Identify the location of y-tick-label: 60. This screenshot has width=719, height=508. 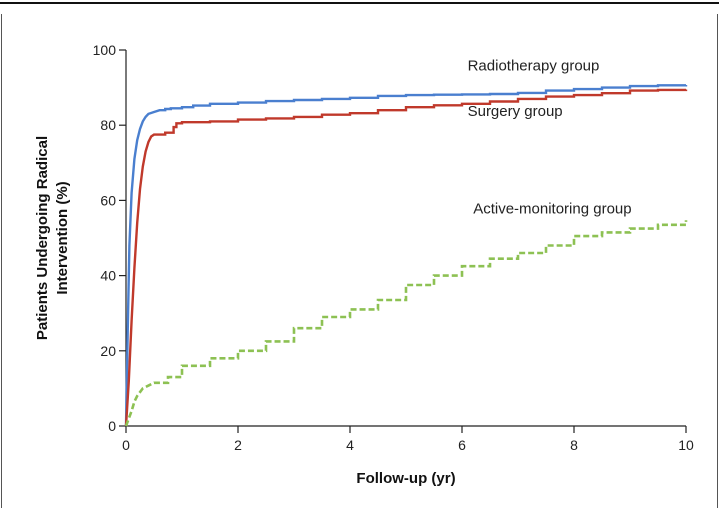
(108, 200).